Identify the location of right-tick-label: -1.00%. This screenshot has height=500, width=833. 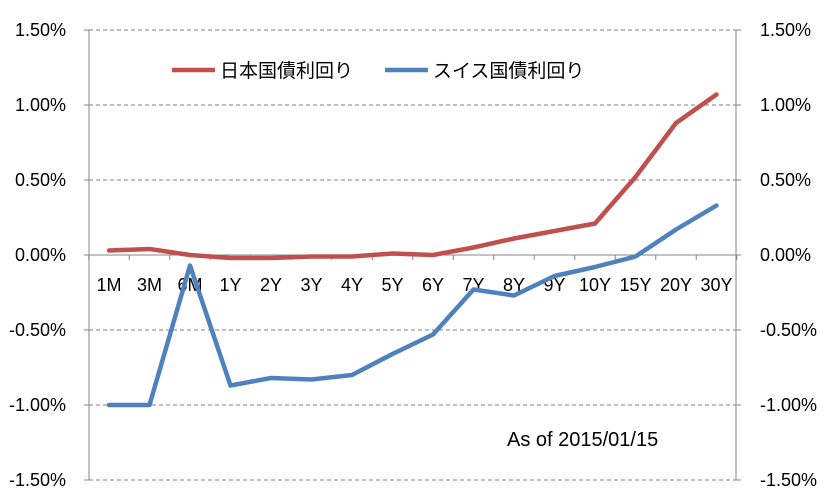
(788, 405).